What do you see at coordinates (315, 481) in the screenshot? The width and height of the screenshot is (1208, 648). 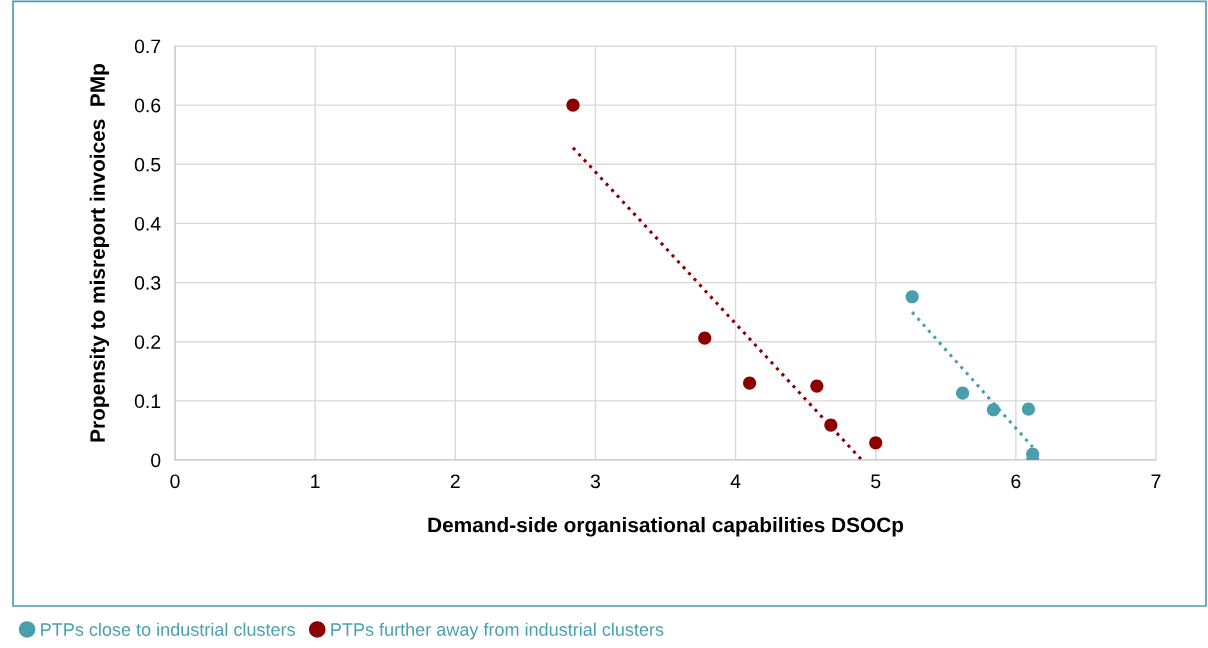 I see `x-tick-label: 1` at bounding box center [315, 481].